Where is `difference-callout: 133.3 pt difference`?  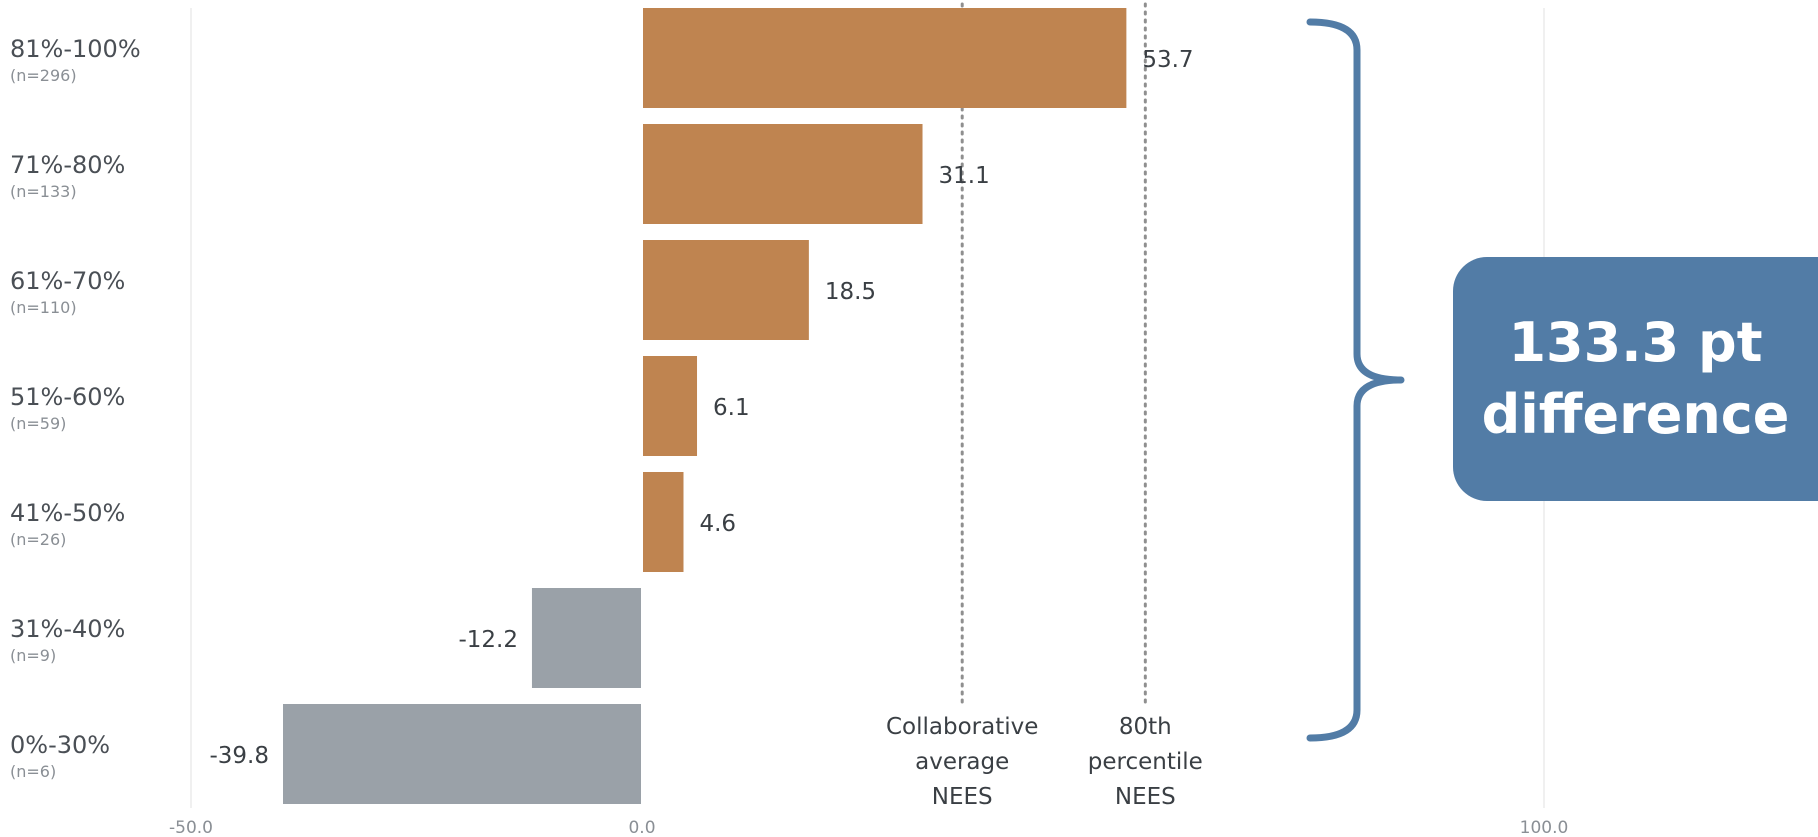
difference-callout: 133.3 pt difference is located at coordinates (1635, 379).